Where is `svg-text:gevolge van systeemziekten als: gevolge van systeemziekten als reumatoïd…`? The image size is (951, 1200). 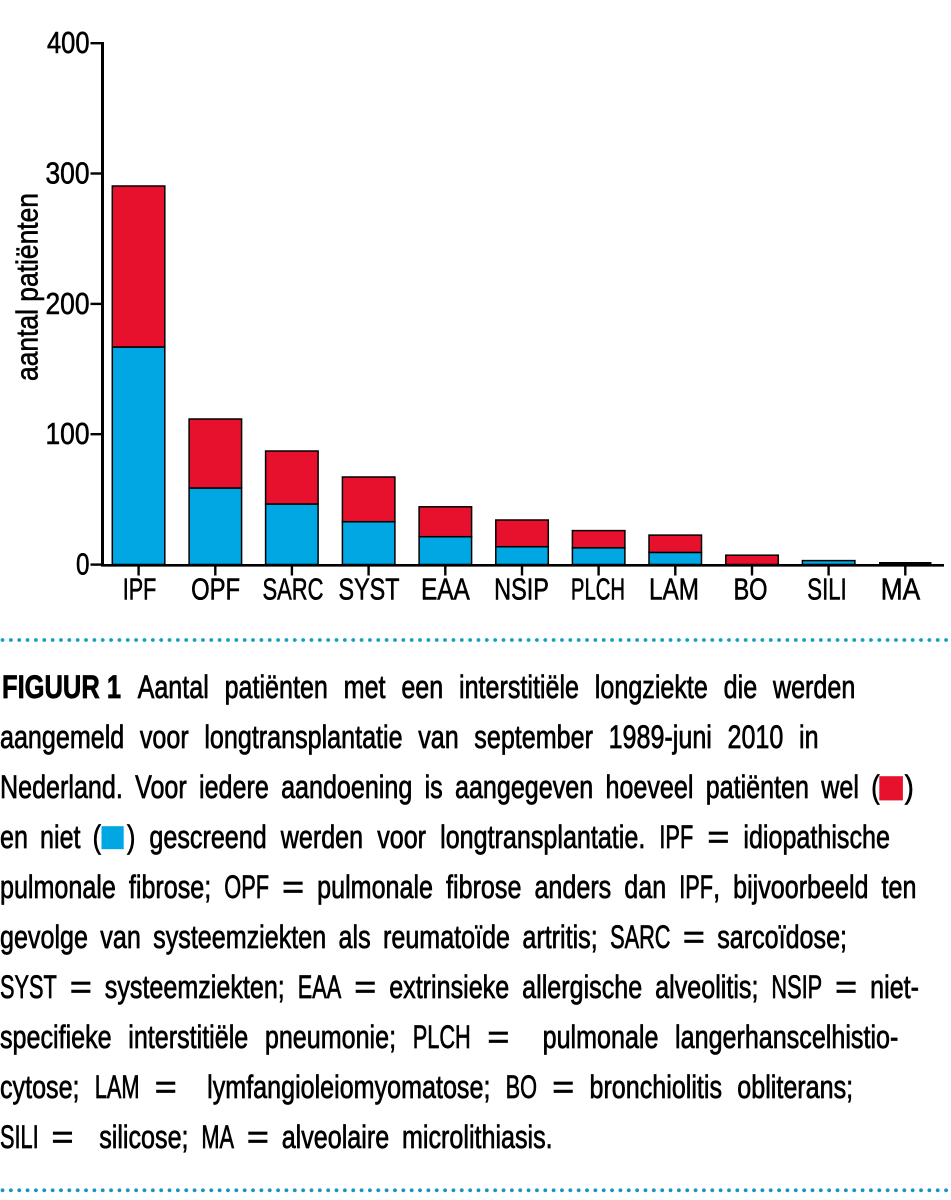
svg-text:gevolge van systeemziekten als: gevolge van systeemziekten als reumatoïd… is located at coordinates (423, 938).